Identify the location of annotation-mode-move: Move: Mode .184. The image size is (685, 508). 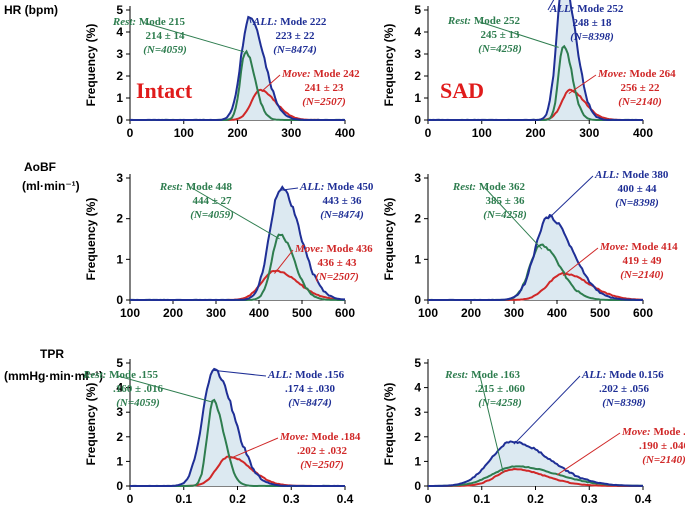
(320, 437).